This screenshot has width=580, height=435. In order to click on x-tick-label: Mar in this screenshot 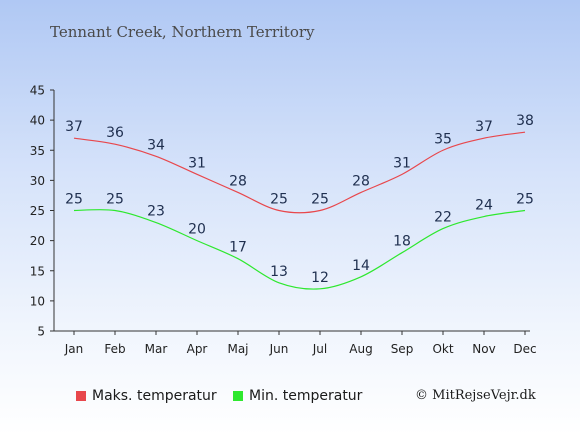, I will do `click(156, 349)`.